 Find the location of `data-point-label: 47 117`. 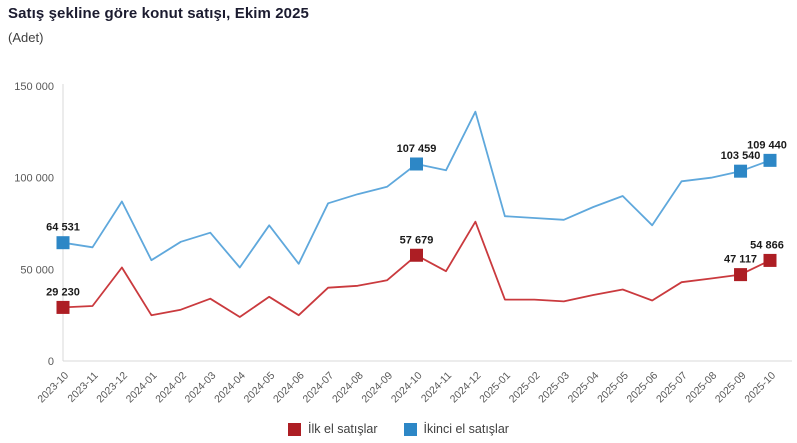

data-point-label: 47 117 is located at coordinates (740, 260).